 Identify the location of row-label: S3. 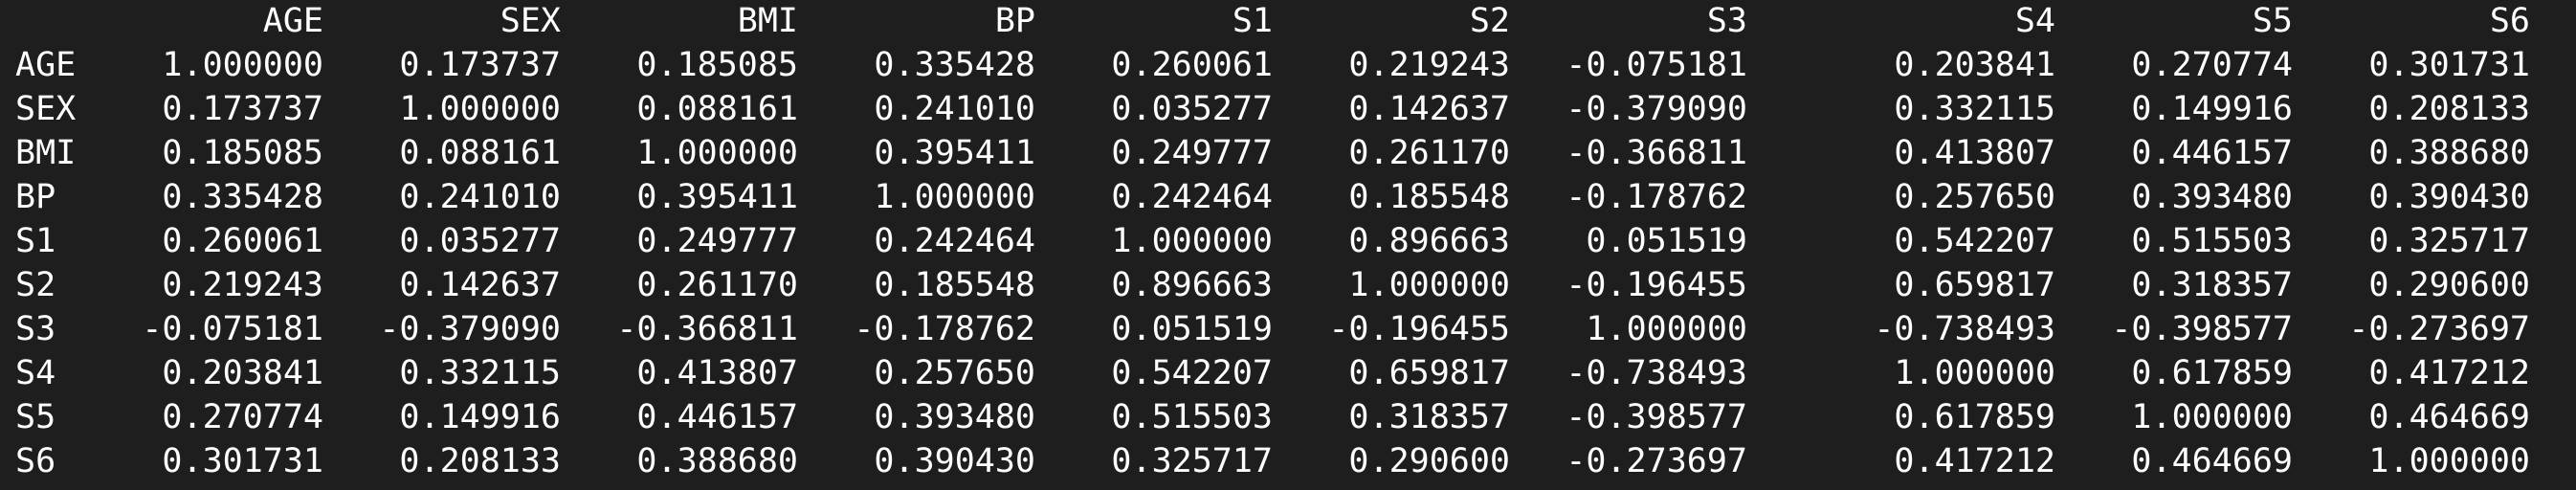
(35, 329).